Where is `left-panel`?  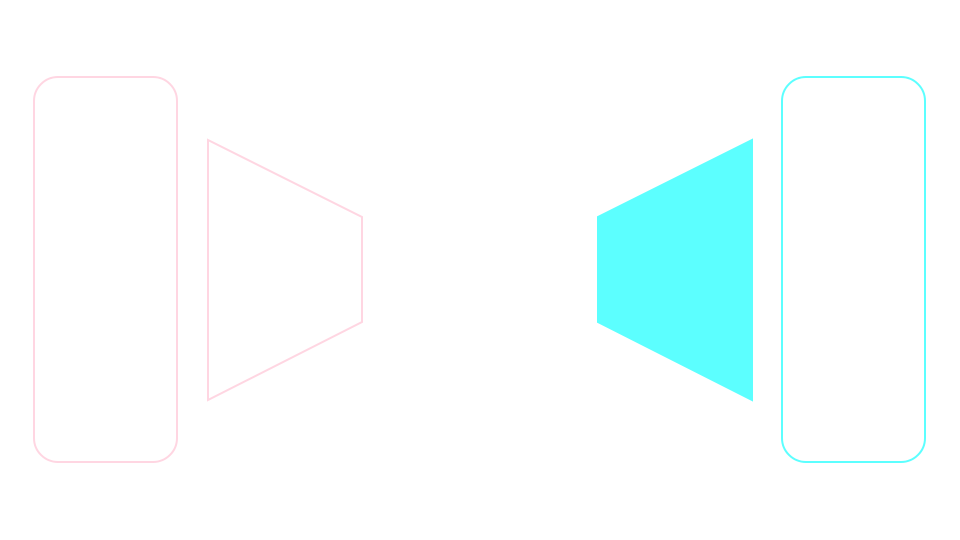 left-panel is located at coordinates (105, 269).